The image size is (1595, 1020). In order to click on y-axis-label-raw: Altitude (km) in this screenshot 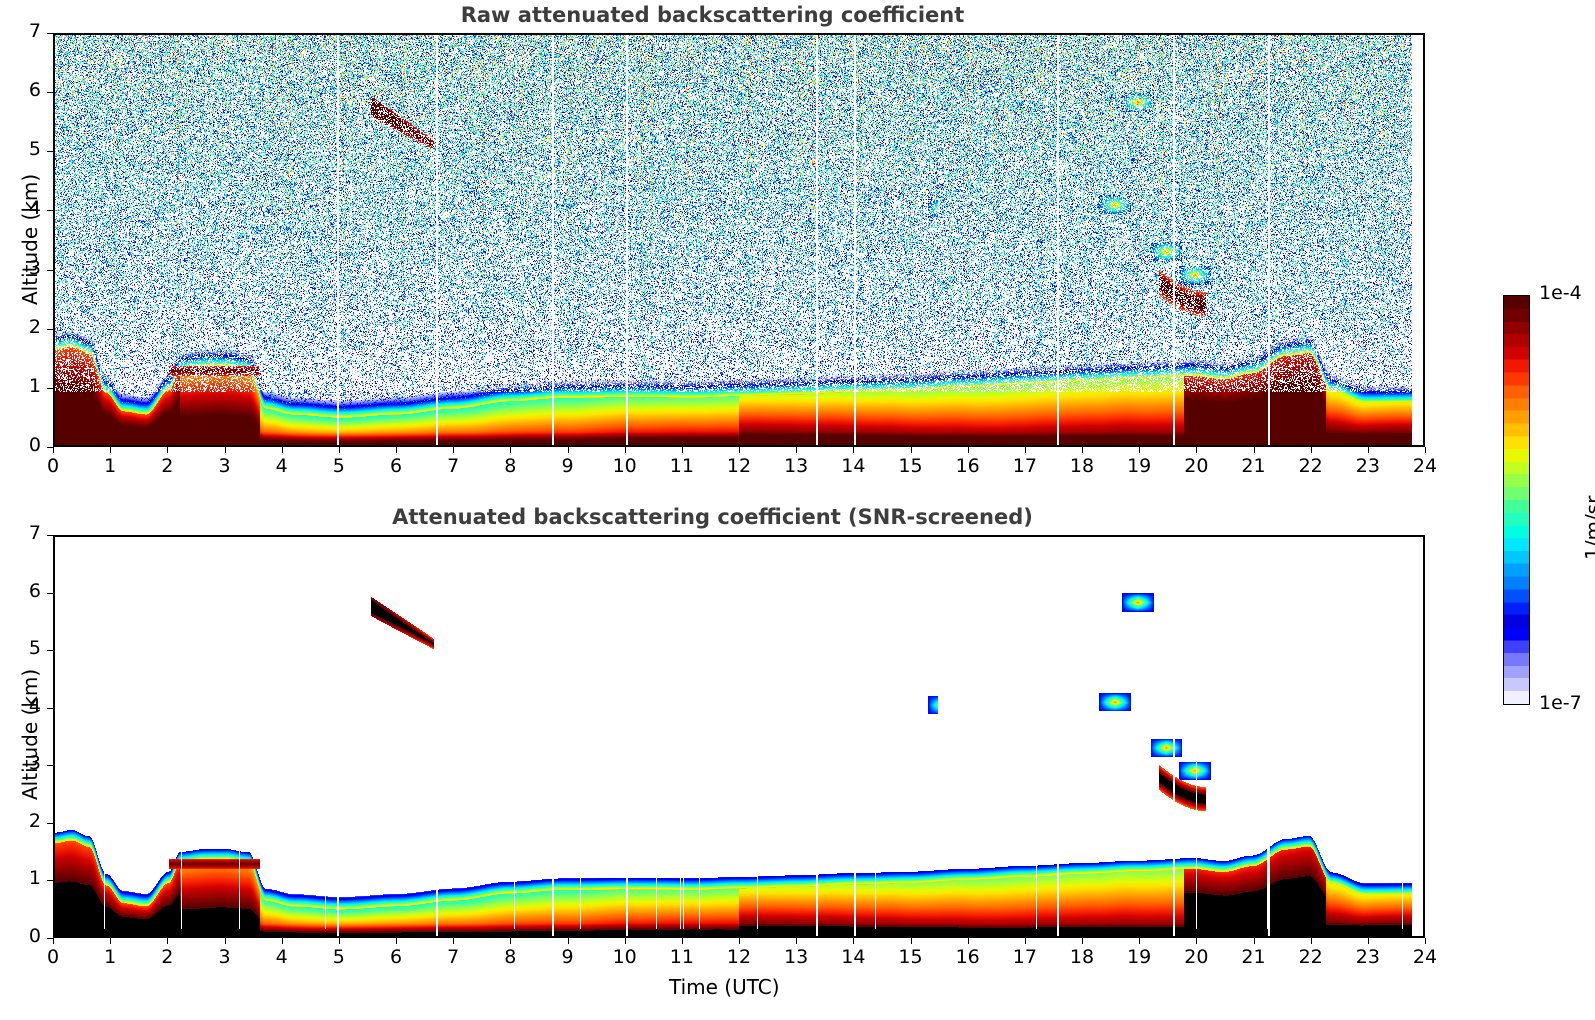, I will do `click(30, 239)`.